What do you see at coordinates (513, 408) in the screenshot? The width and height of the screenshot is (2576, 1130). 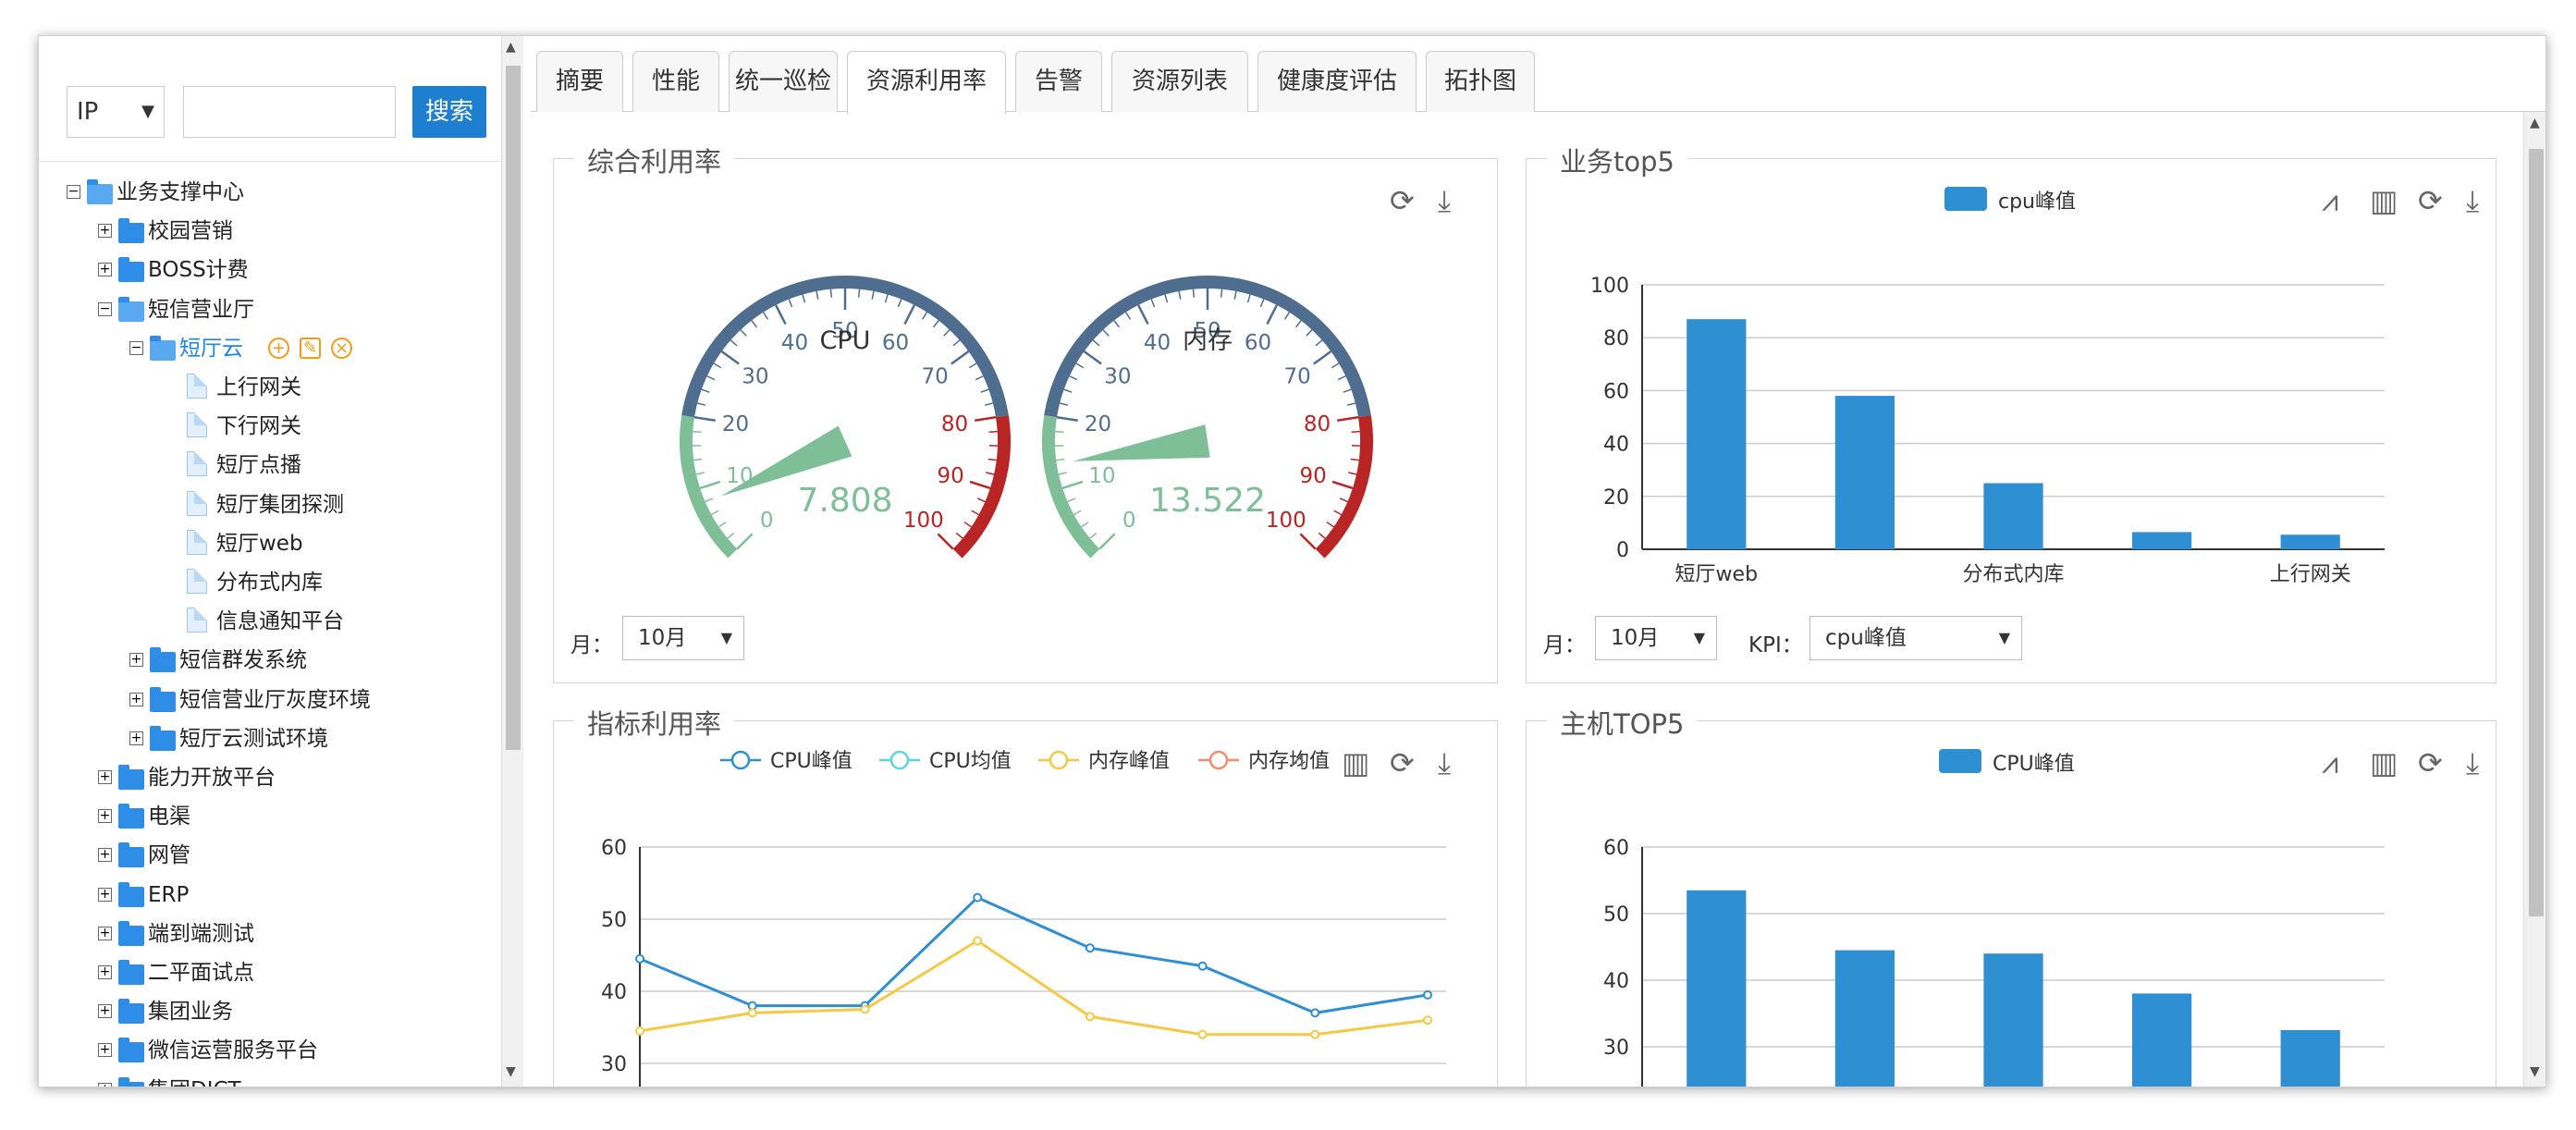 I see `left-scrollbar-thumb` at bounding box center [513, 408].